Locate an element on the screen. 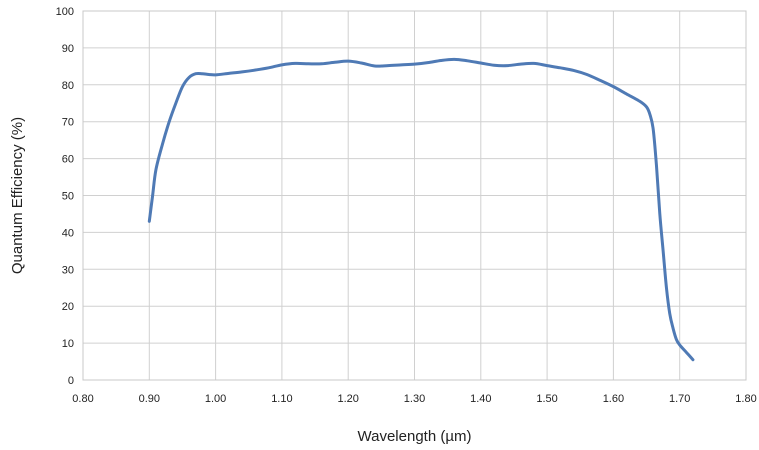  x-tick-label: 1.10 is located at coordinates (281, 399).